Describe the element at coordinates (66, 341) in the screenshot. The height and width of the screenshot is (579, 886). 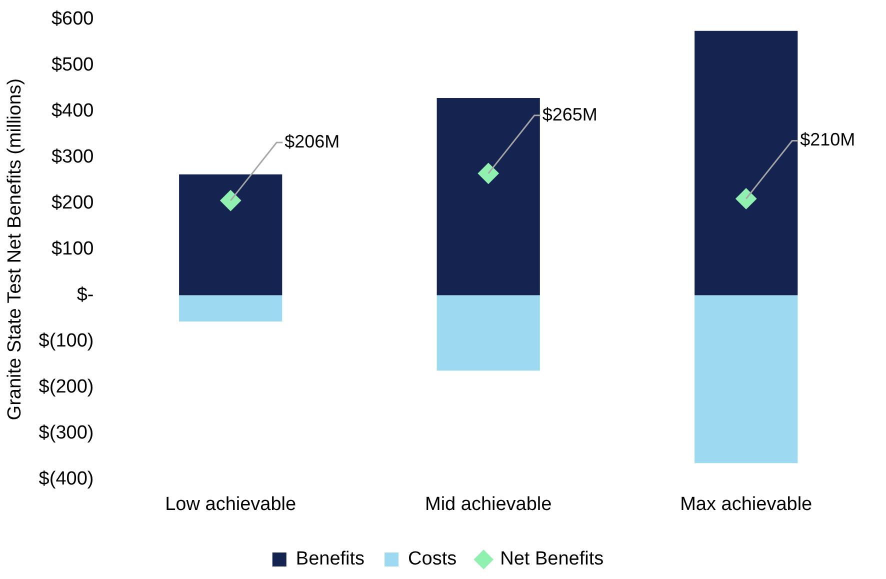
I see `y-tick-label: $(100)` at that location.